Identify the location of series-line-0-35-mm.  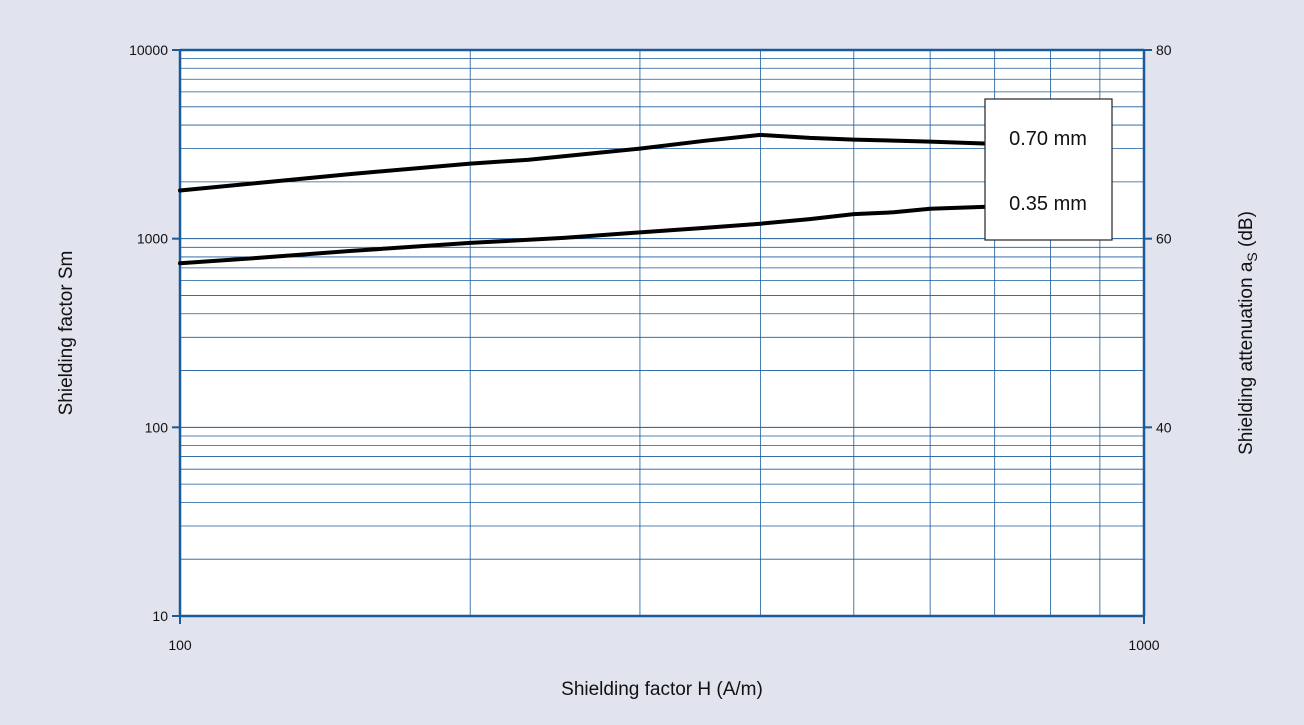
(587, 235).